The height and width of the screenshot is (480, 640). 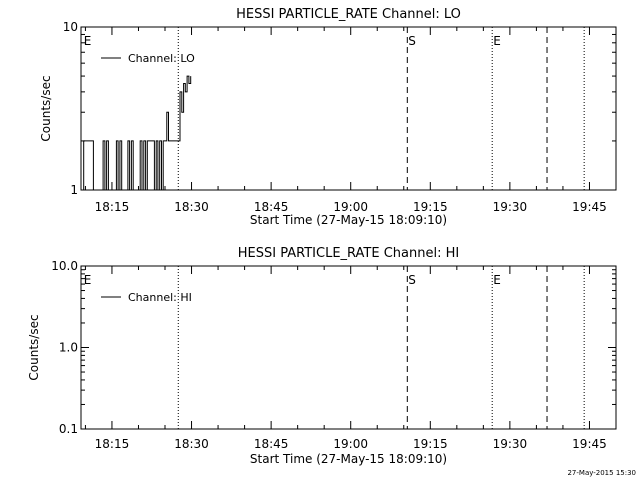 I want to click on series-trace, so click(x=136, y=133).